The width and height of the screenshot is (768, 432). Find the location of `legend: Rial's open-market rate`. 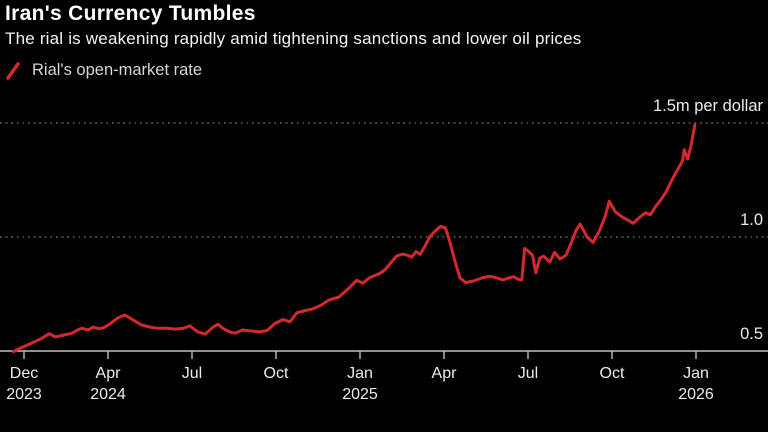

legend: Rial's open-market rate is located at coordinates (103, 70).